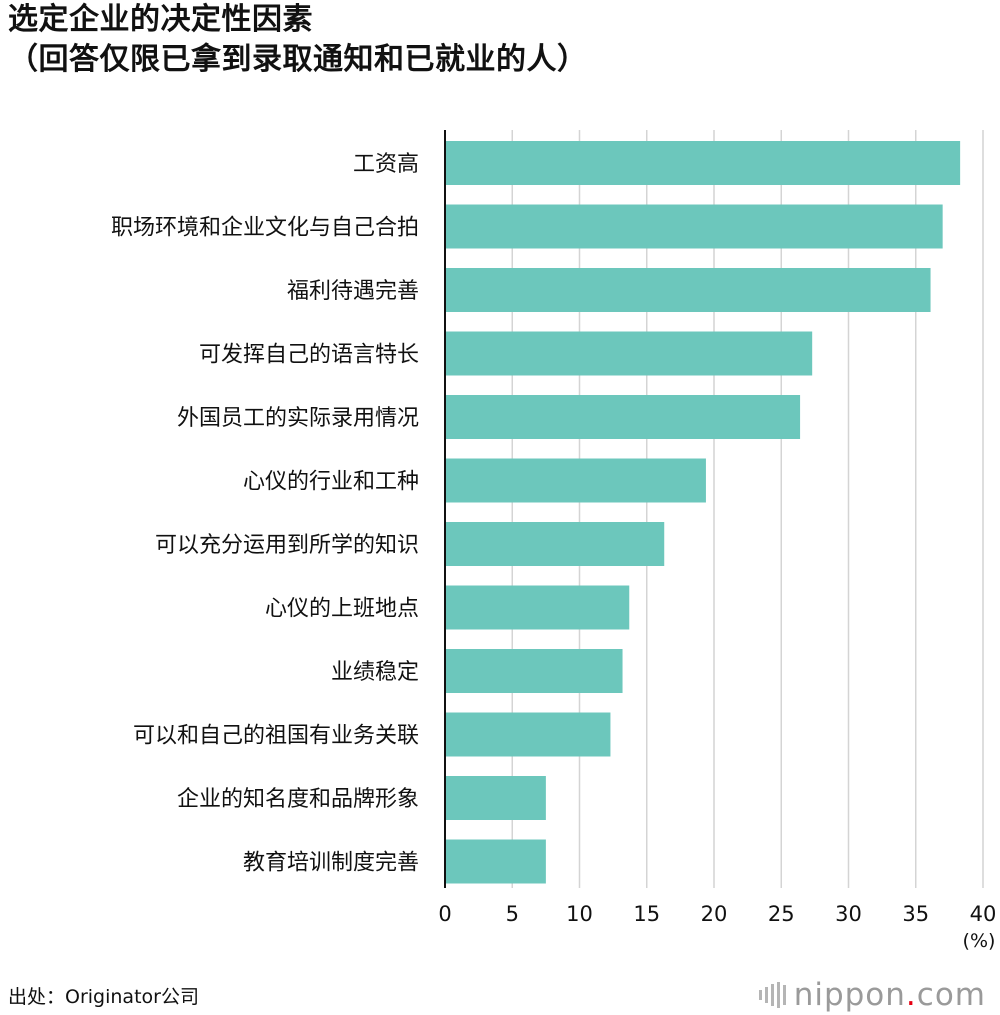 The width and height of the screenshot is (1000, 1015). I want to click on x-tick-label: 5, so click(512, 914).